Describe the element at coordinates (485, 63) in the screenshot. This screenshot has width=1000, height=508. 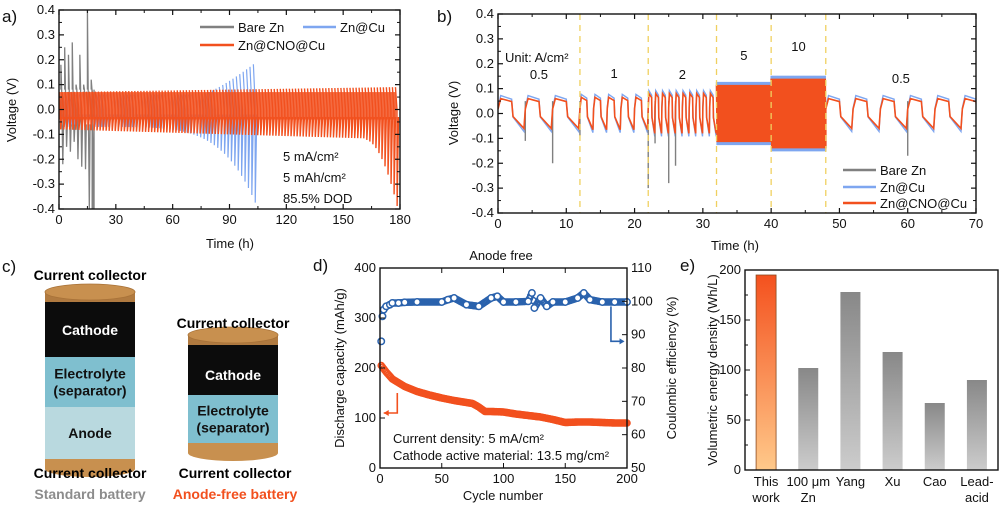
I see `panel-b-ytick-label: 0.2` at that location.